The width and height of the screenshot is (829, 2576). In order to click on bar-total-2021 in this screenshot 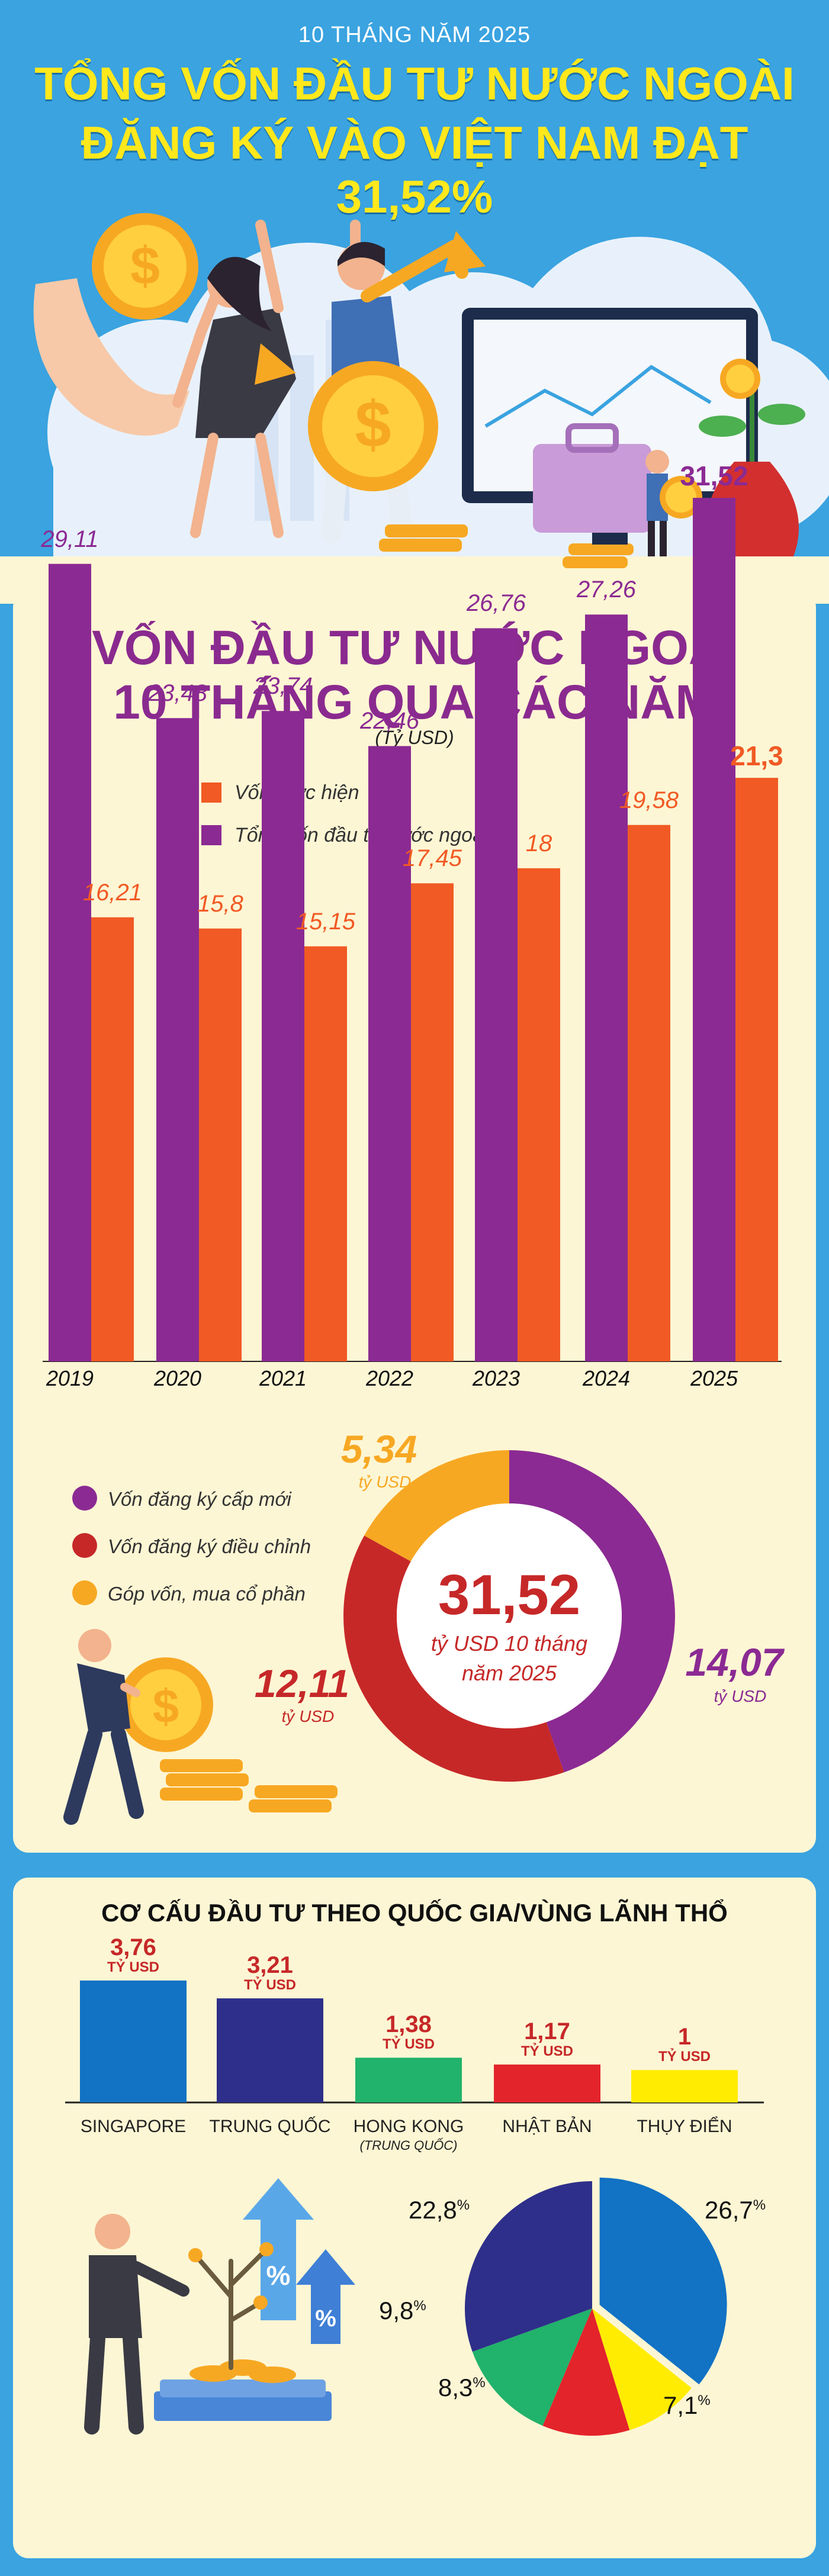, I will do `click(283, 1036)`.